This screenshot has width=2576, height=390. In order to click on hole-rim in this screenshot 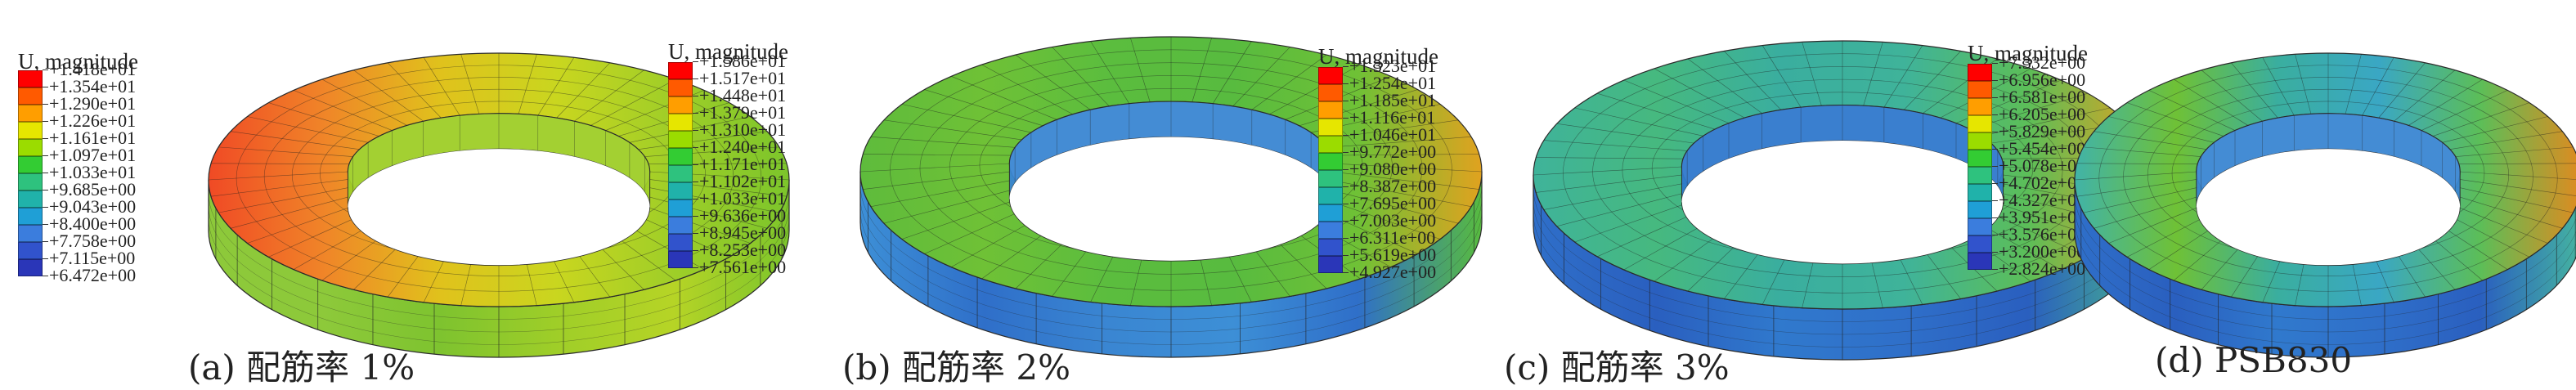, I will do `click(499, 237)`.